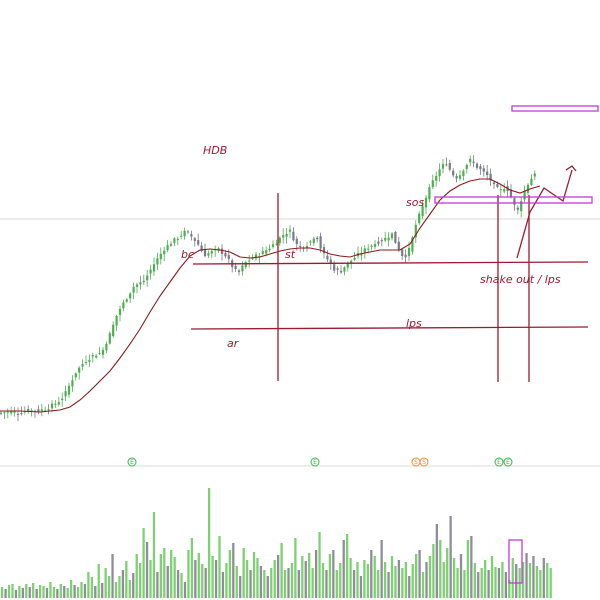  What do you see at coordinates (520, 279) in the screenshot?
I see `label-shake-out-lps: shake out / lps` at bounding box center [520, 279].